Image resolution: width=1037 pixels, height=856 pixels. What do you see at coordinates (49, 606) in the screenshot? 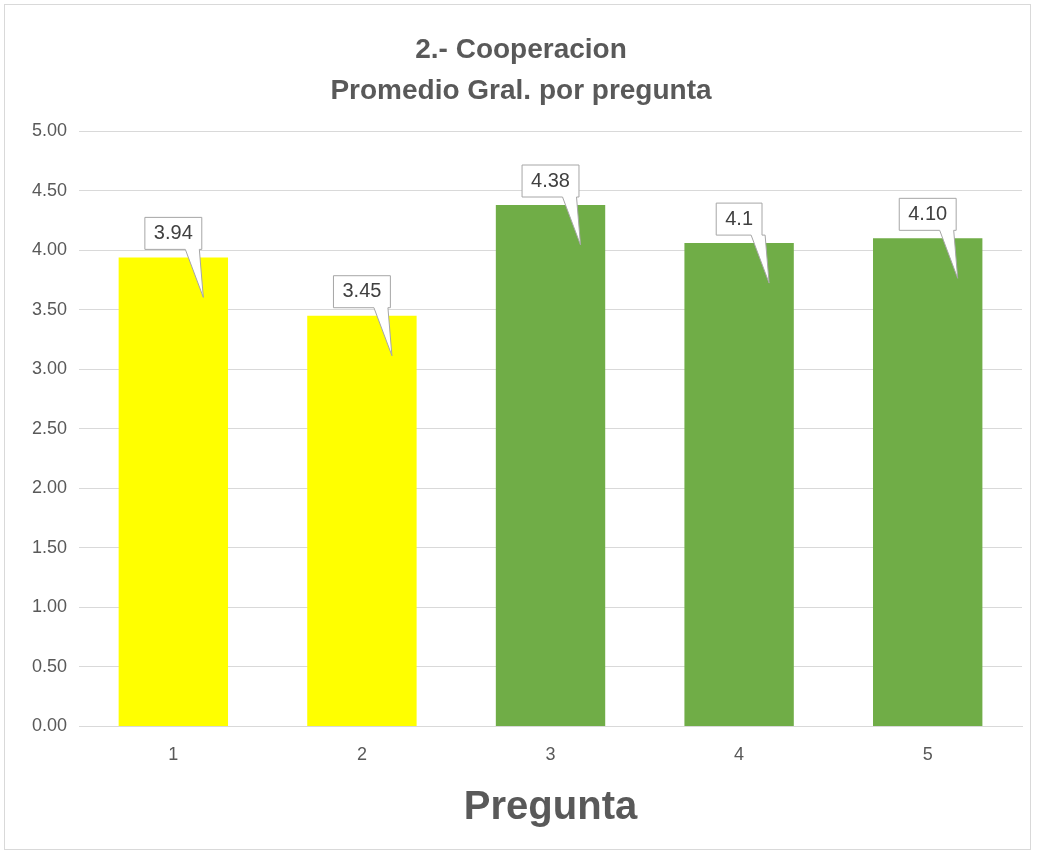
I see `y-tick-label: 1.00` at bounding box center [49, 606].